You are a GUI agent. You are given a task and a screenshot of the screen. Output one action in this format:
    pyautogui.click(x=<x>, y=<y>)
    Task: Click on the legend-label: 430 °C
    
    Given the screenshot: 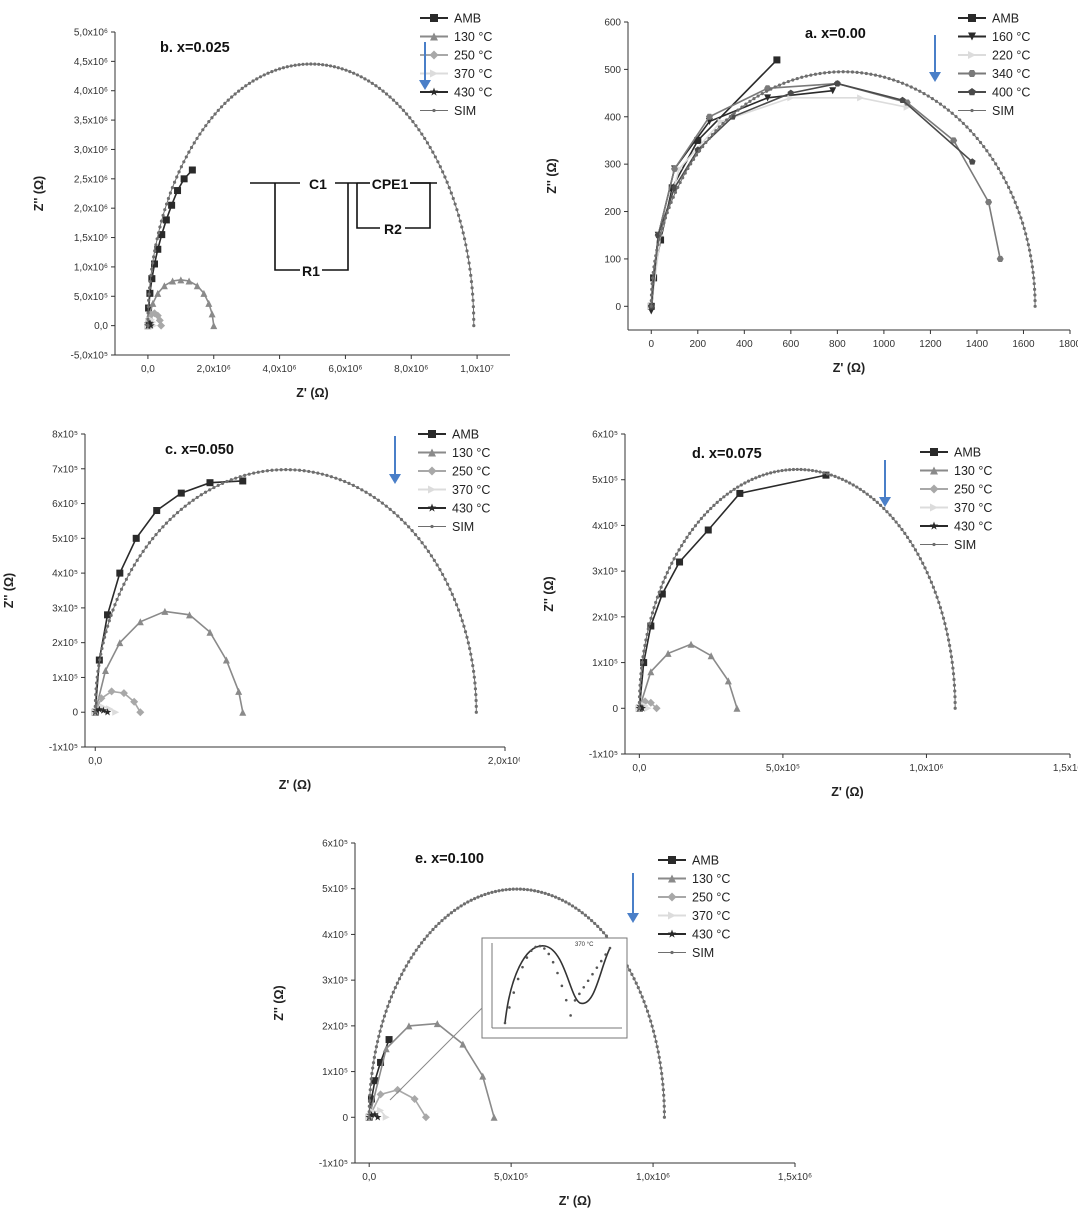 What is the action you would take?
    pyautogui.click(x=973, y=527)
    